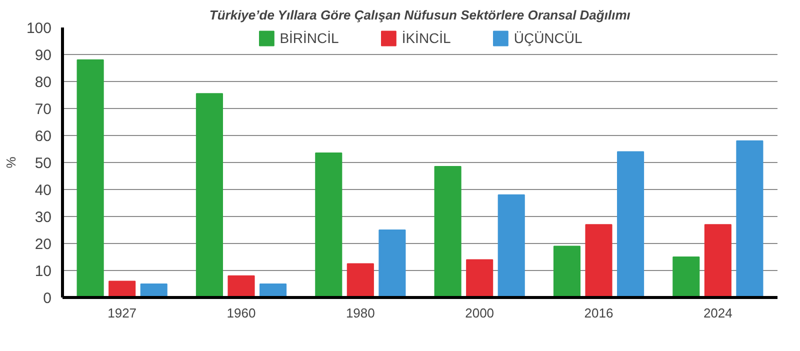  Describe the element at coordinates (43, 217) in the screenshot. I see `y-tick-label: 30` at that location.